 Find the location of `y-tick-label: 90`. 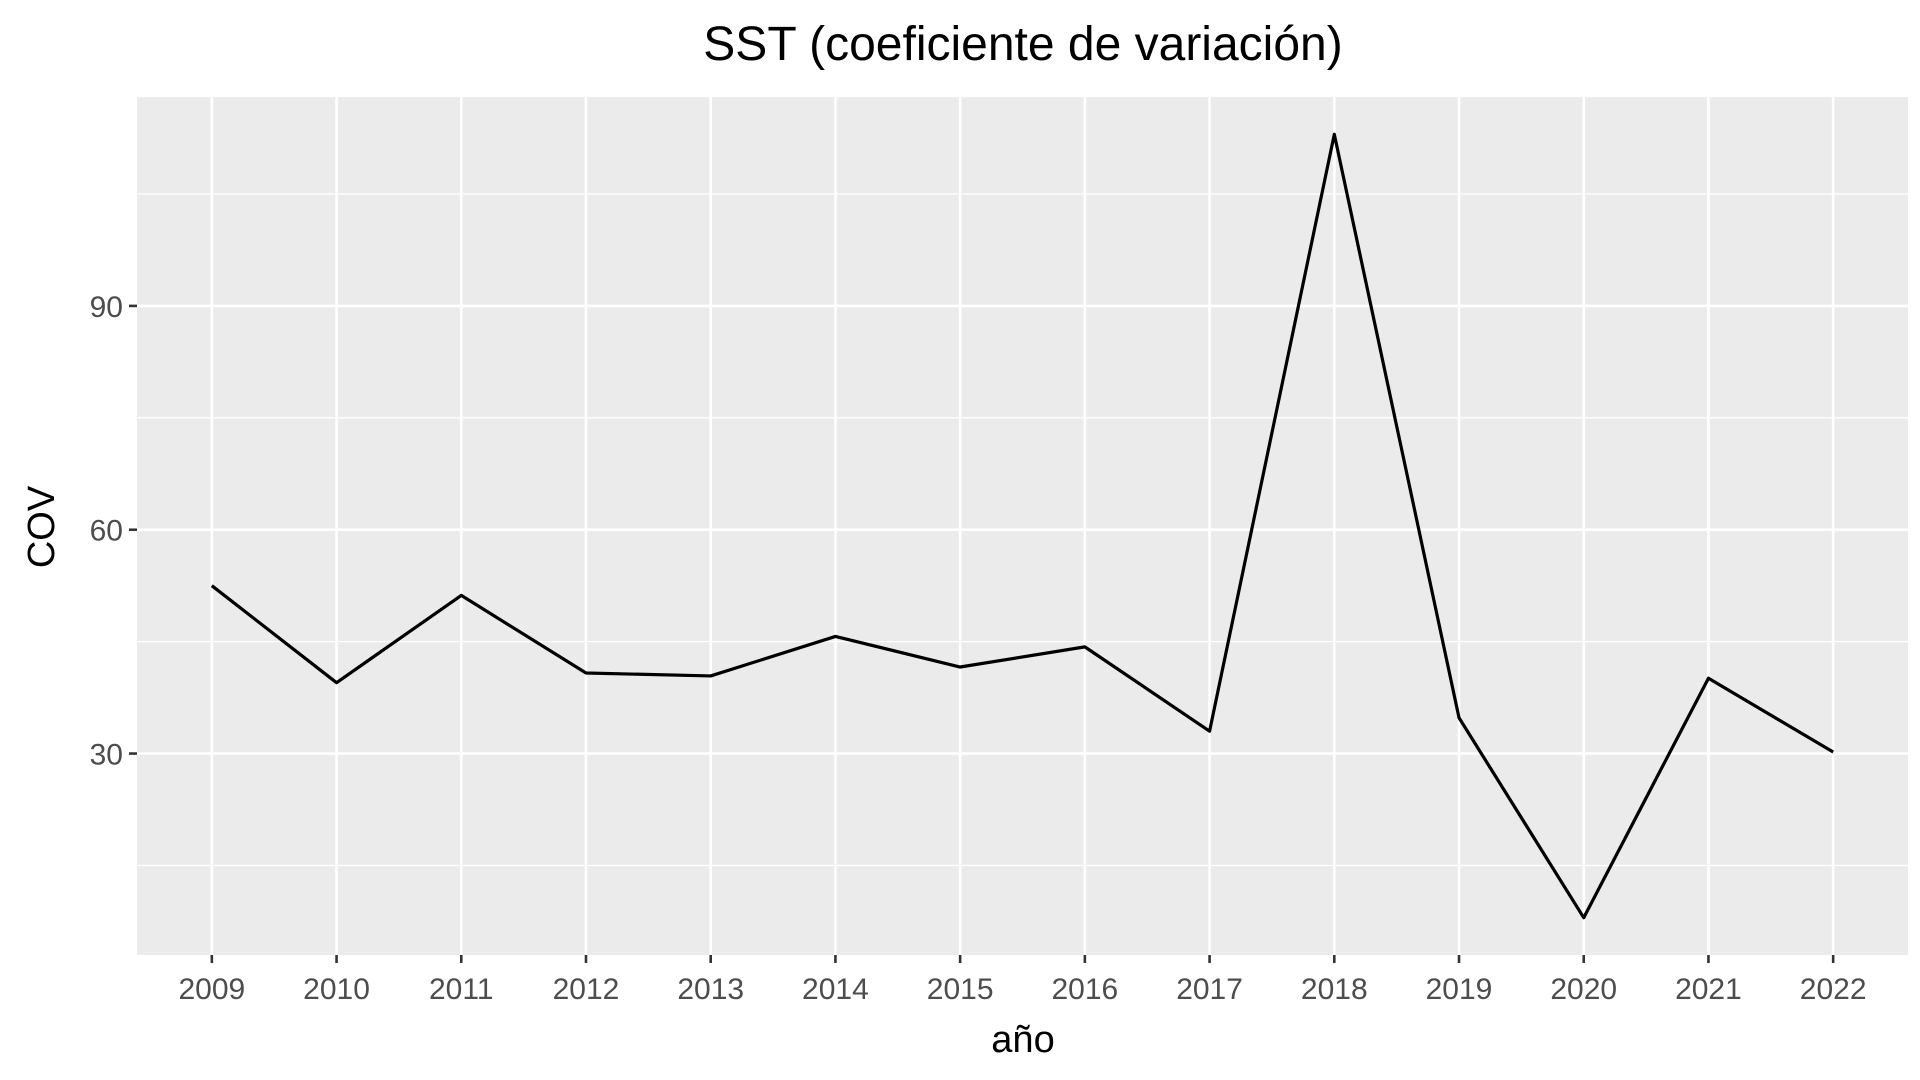

y-tick-label: 90 is located at coordinates (106, 307).